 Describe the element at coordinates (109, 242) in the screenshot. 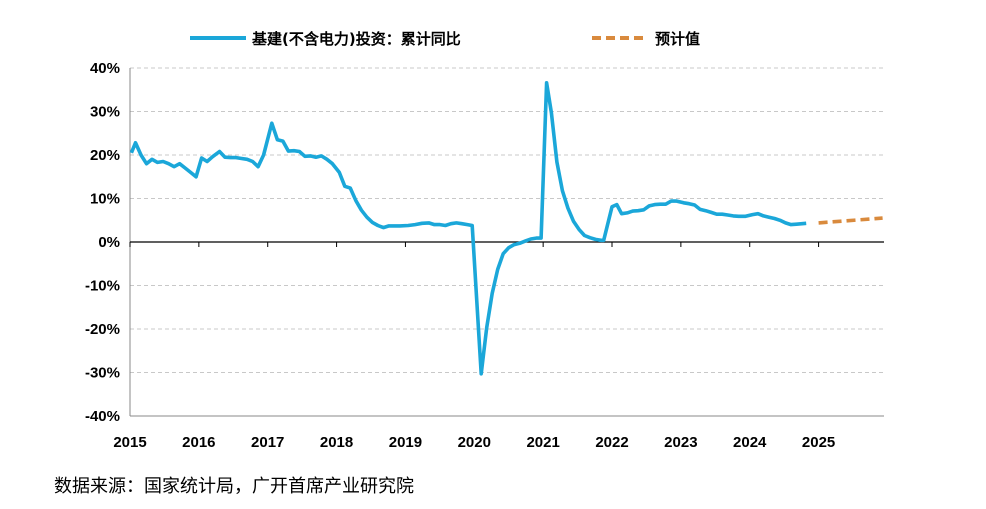

I see `y-tick-label: 0%` at that location.